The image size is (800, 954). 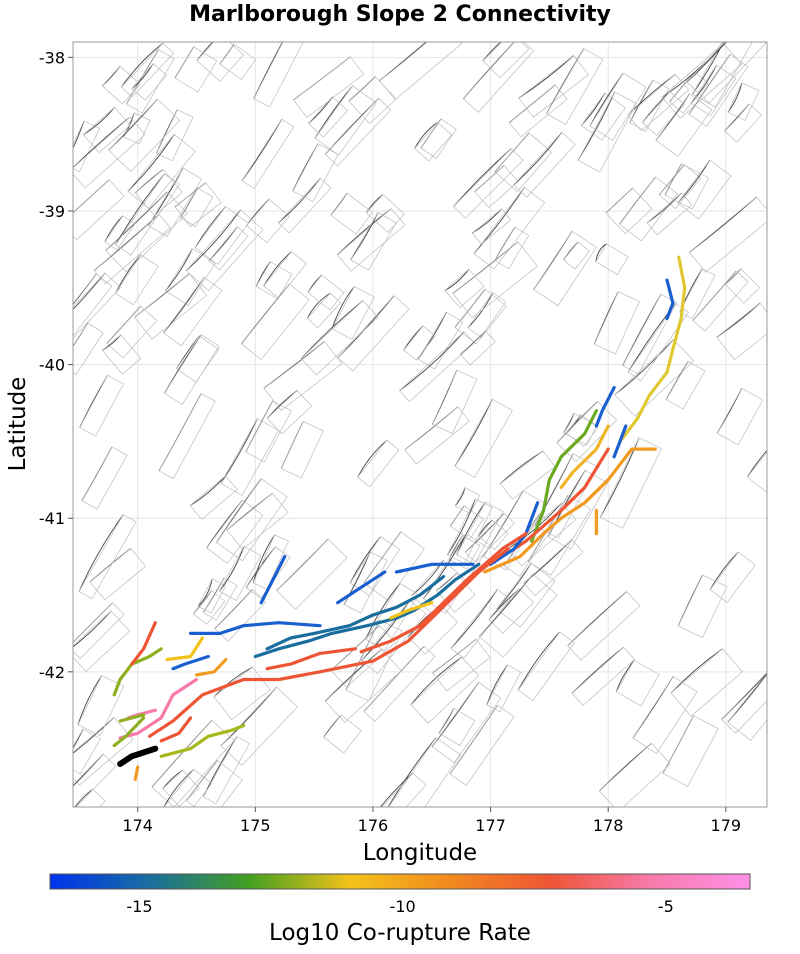 What do you see at coordinates (373, 825) in the screenshot?
I see `x-tick-label: 176` at bounding box center [373, 825].